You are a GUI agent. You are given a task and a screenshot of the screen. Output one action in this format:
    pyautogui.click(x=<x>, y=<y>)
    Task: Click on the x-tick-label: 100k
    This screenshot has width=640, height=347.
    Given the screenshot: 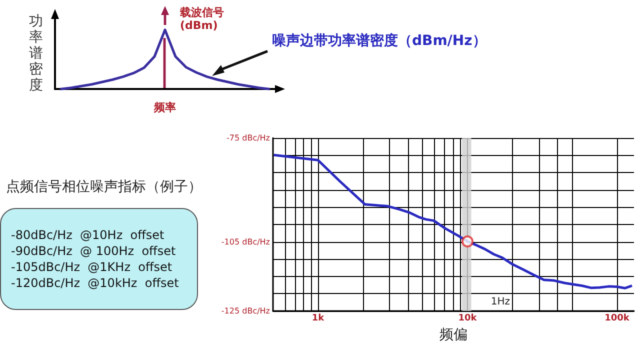 What is the action you would take?
    pyautogui.click(x=617, y=319)
    